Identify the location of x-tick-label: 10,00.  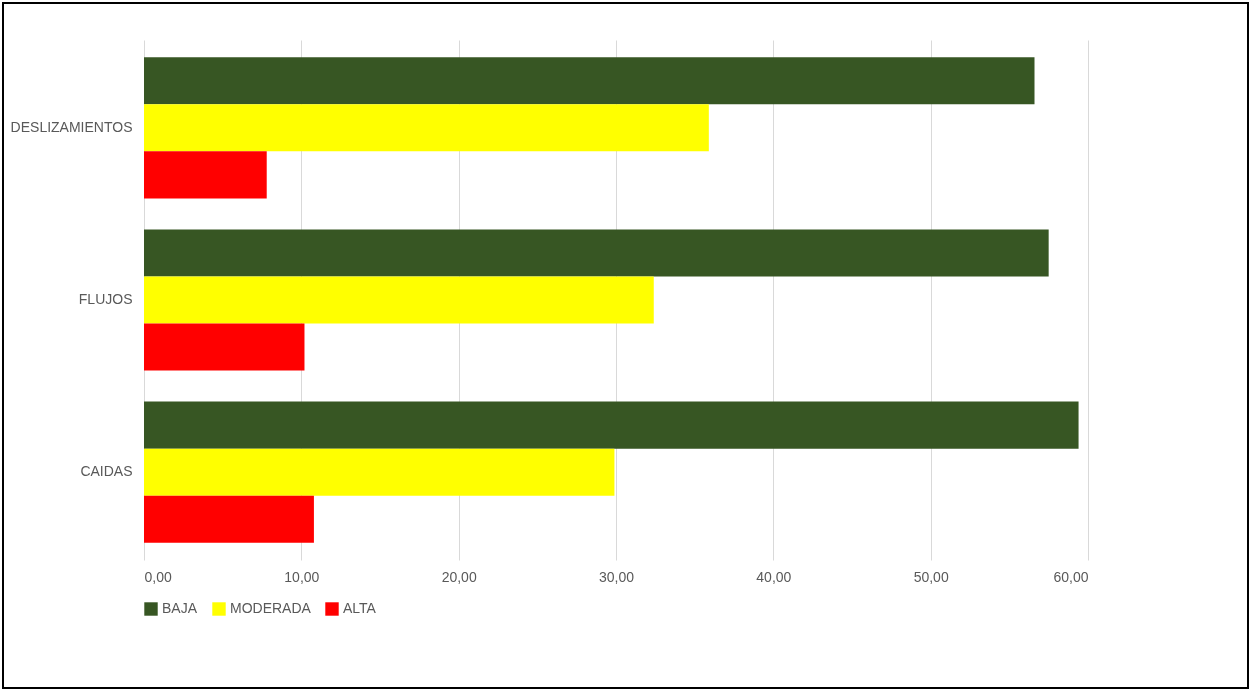
(302, 576).